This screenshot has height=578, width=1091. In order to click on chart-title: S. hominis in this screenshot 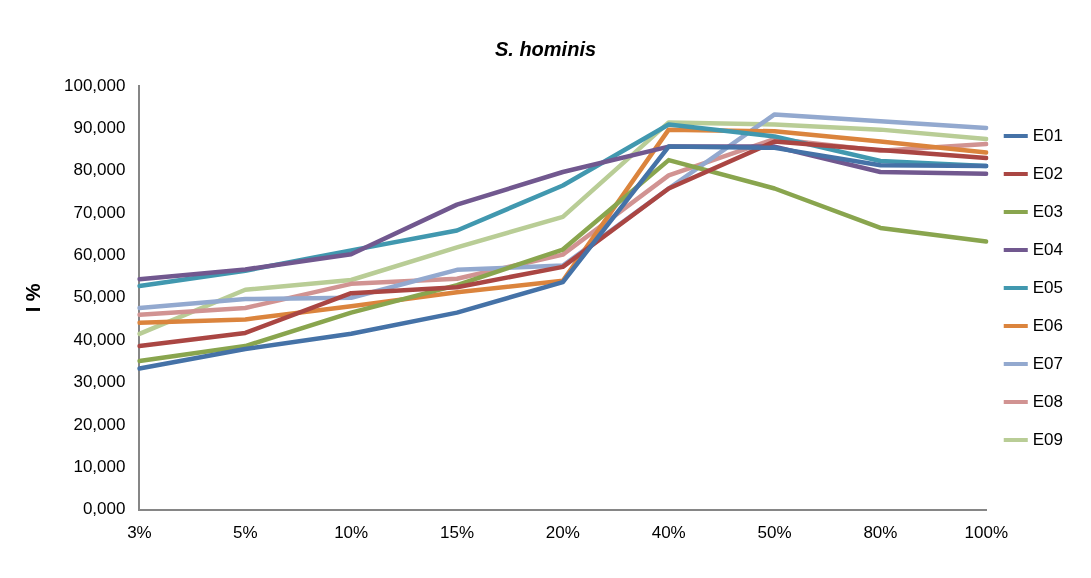, I will do `click(545, 48)`.